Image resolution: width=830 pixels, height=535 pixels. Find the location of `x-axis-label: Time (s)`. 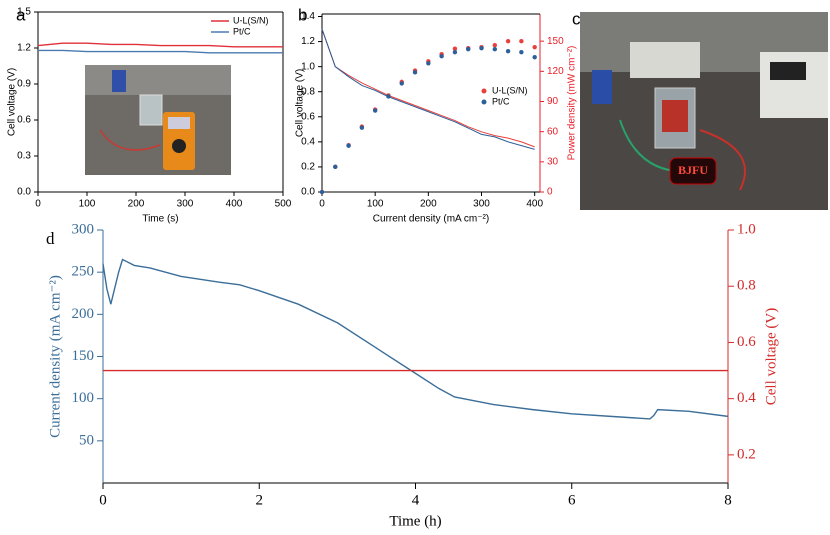

x-axis-label: Time (s) is located at coordinates (160, 219).